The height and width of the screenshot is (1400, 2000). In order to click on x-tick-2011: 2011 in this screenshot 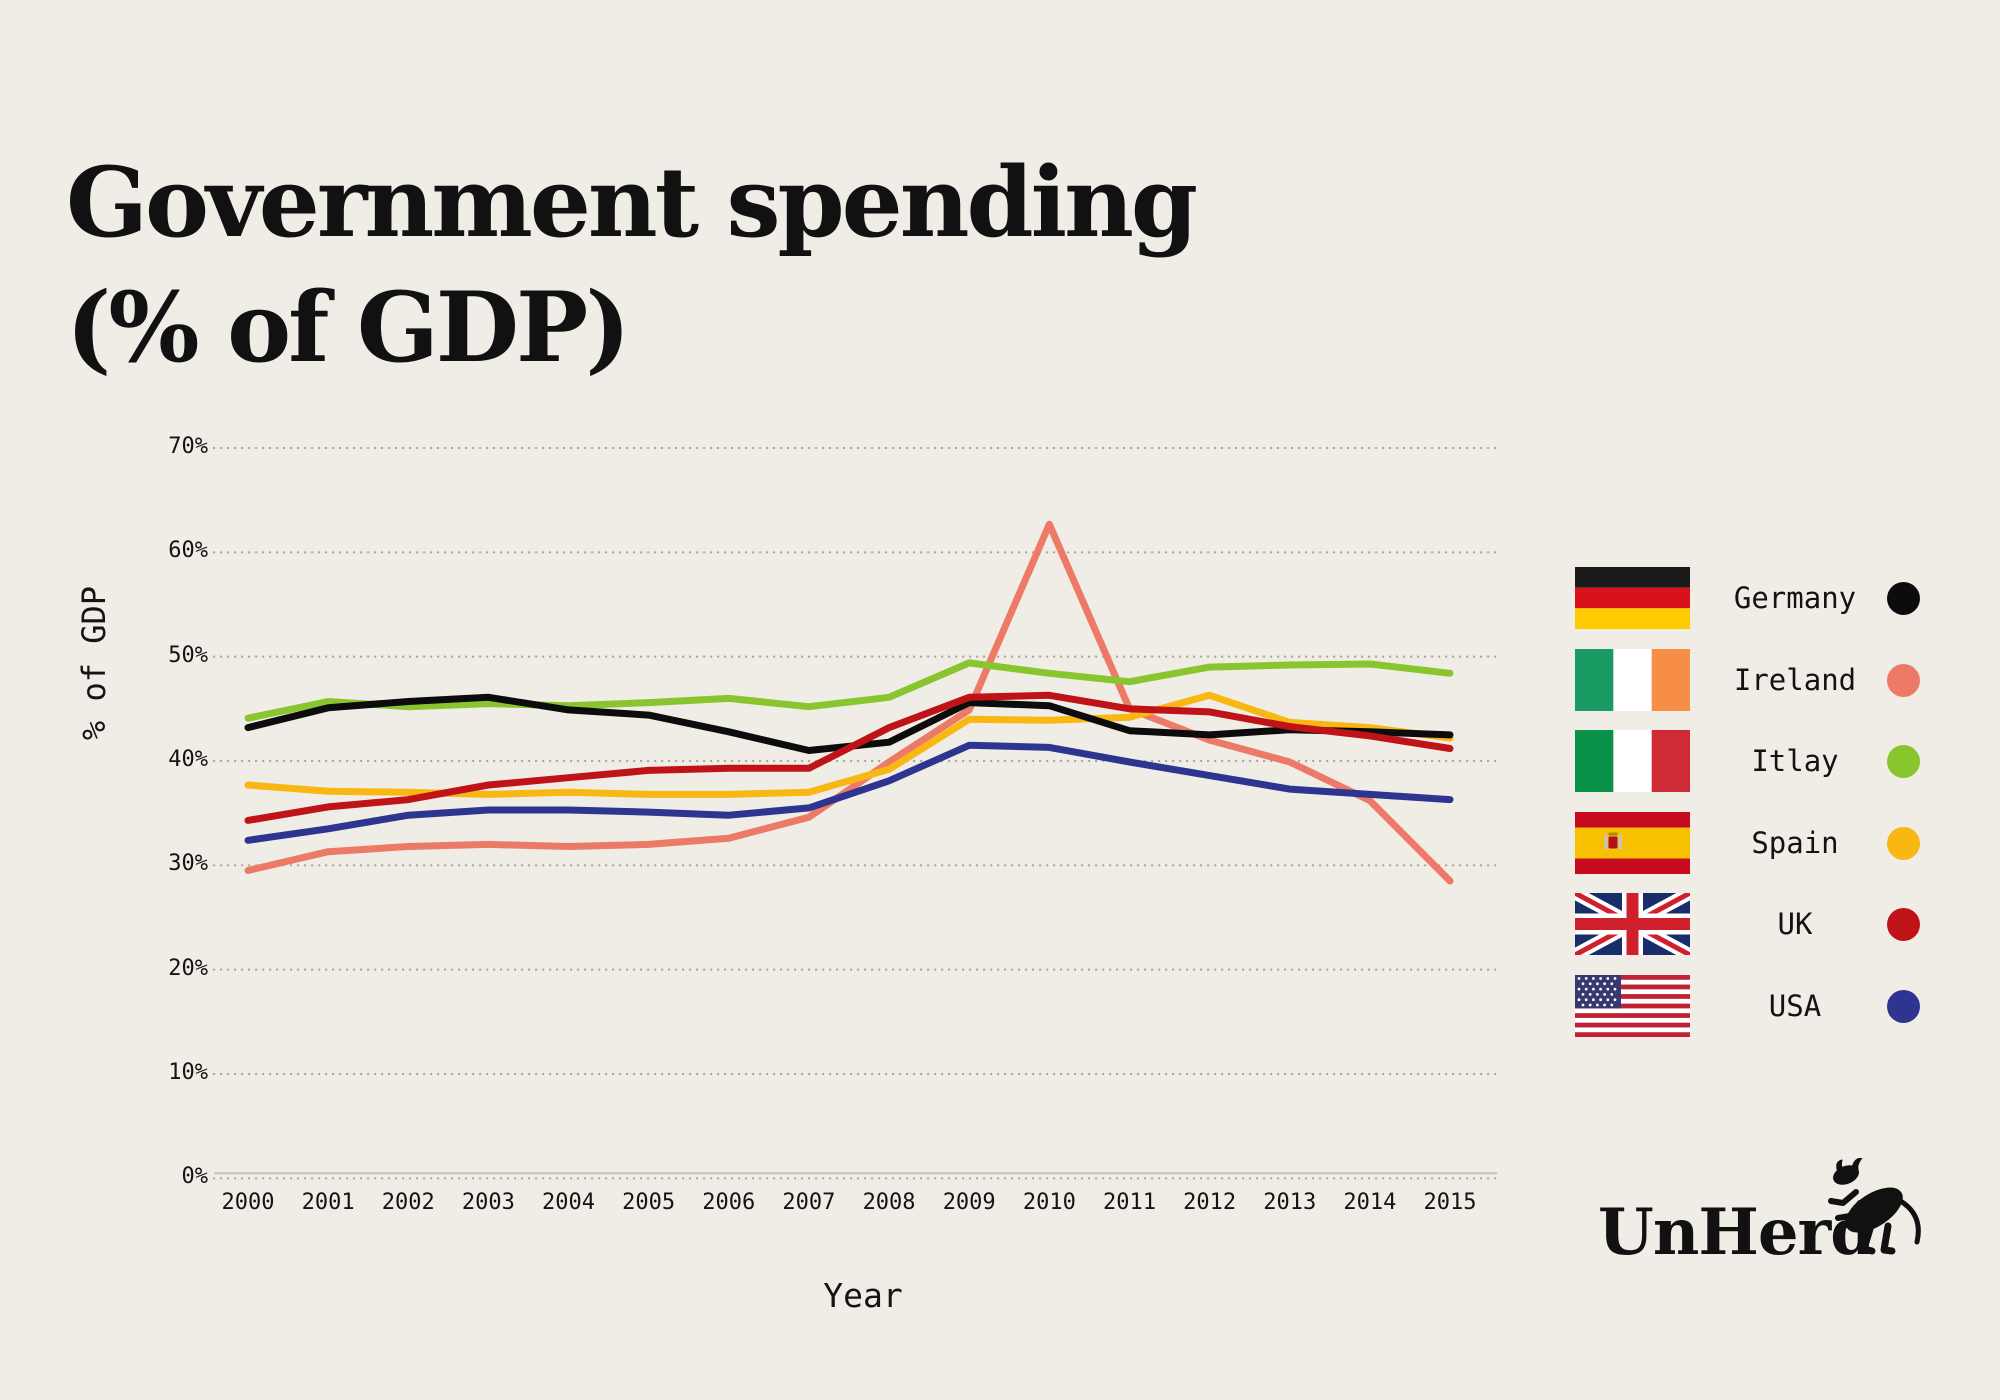, I will do `click(1129, 1202)`.